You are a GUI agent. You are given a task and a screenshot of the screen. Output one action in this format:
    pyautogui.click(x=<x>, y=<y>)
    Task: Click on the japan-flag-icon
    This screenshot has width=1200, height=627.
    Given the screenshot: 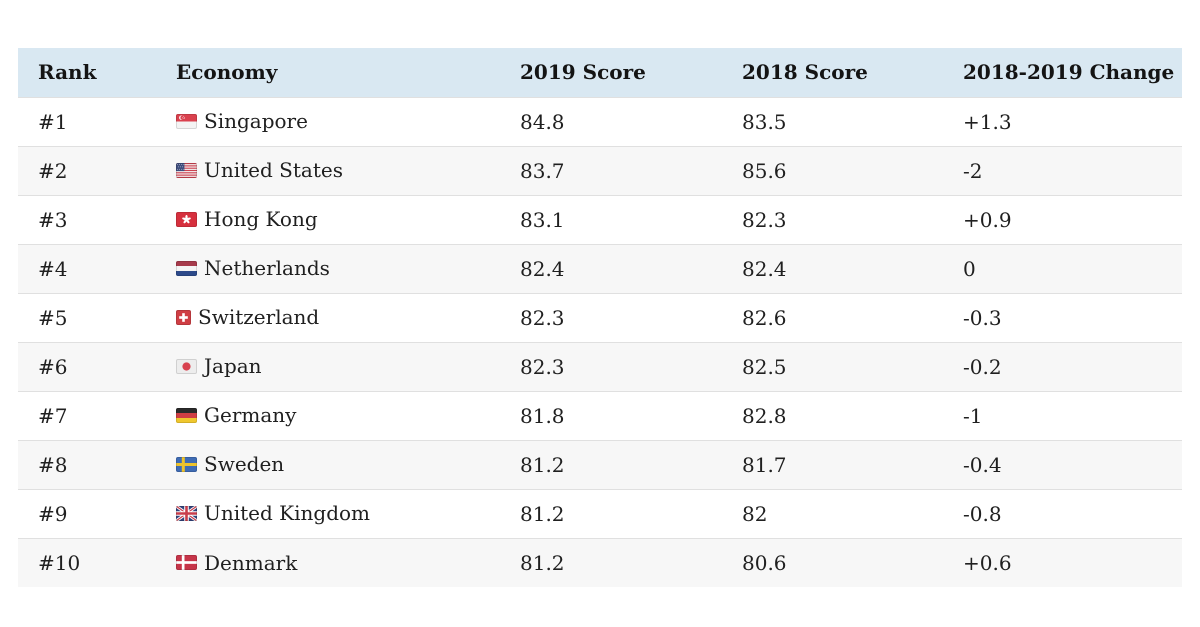 What is the action you would take?
    pyautogui.click(x=186, y=366)
    